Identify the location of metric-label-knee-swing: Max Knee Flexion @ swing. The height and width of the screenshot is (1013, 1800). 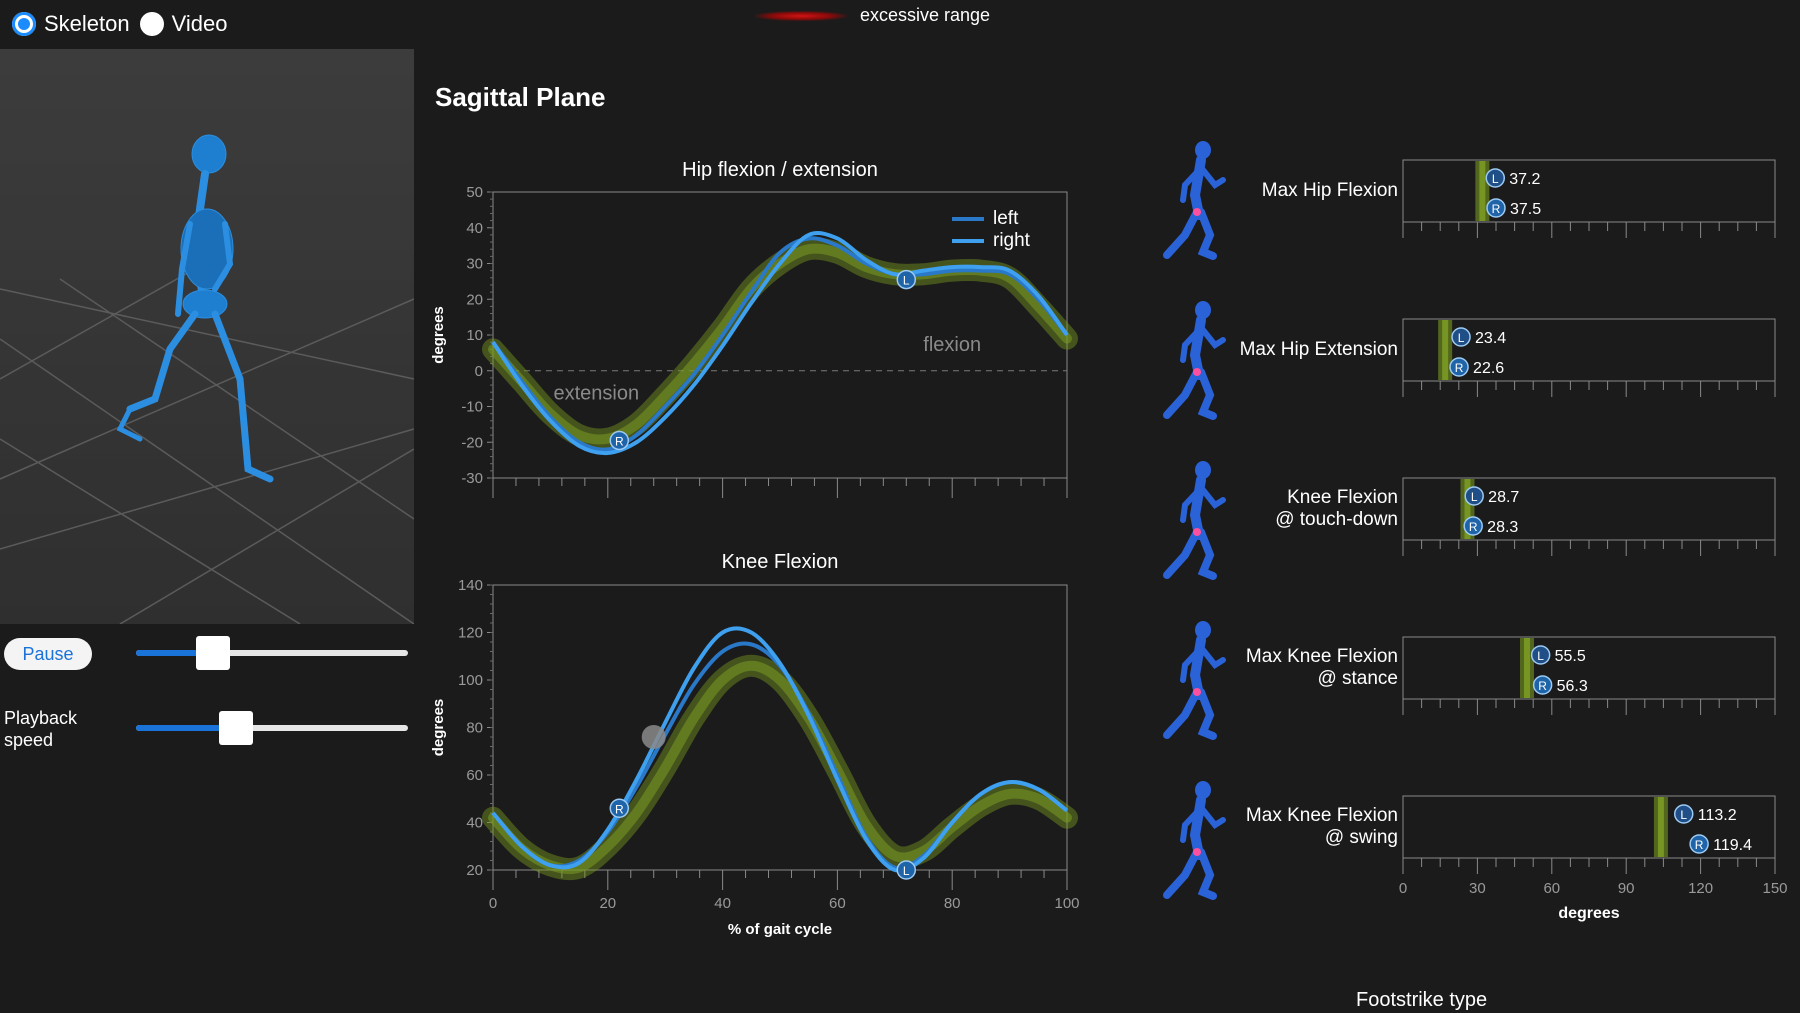
(1288, 827).